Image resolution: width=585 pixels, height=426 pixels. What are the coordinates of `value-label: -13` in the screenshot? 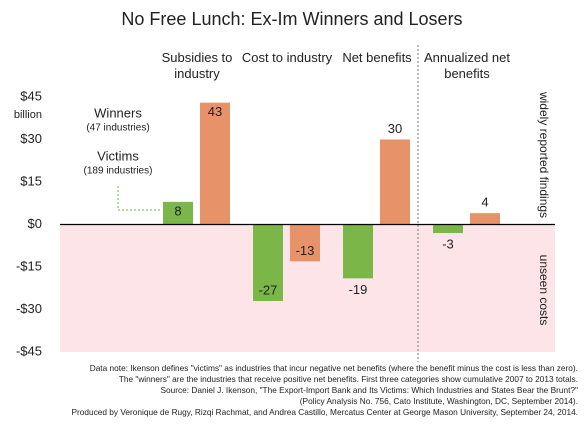 It's located at (305, 250).